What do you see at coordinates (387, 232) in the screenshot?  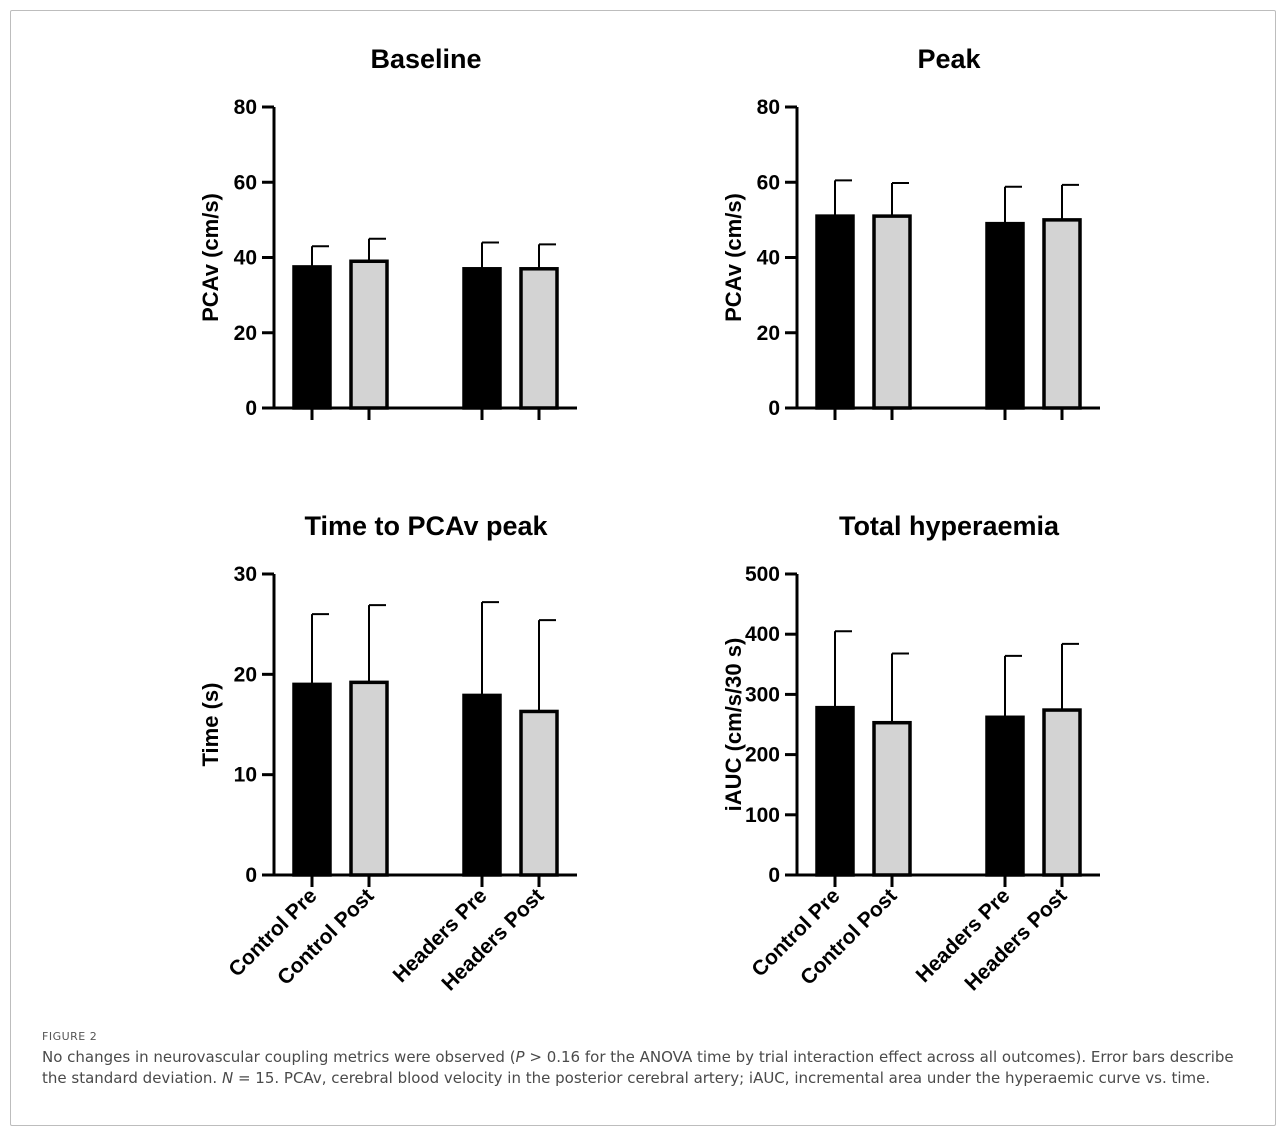 I see `chart-panel-1: Baseline PCAv (cm/s) 0 20 40 60 80` at bounding box center [387, 232].